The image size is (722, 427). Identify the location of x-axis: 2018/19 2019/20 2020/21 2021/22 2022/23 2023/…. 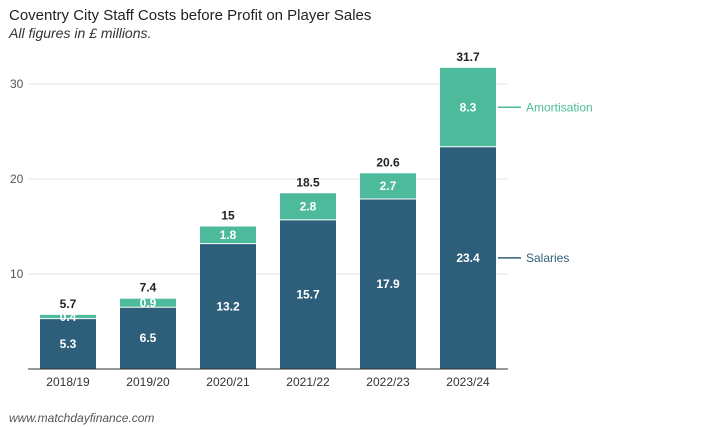
(268, 378).